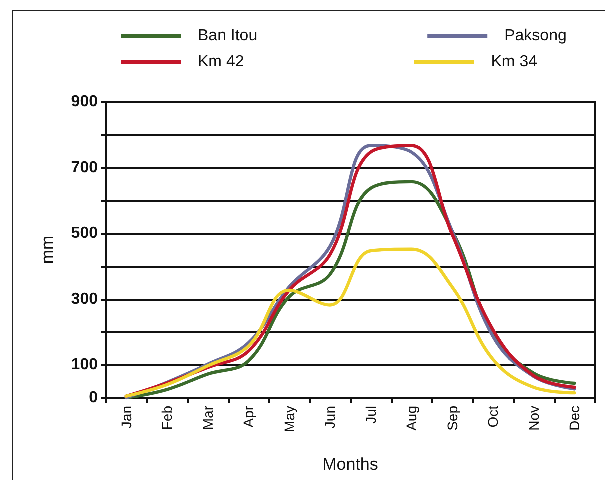 The image size is (607, 482). What do you see at coordinates (535, 36) in the screenshot?
I see `legend-label: Paksong` at bounding box center [535, 36].